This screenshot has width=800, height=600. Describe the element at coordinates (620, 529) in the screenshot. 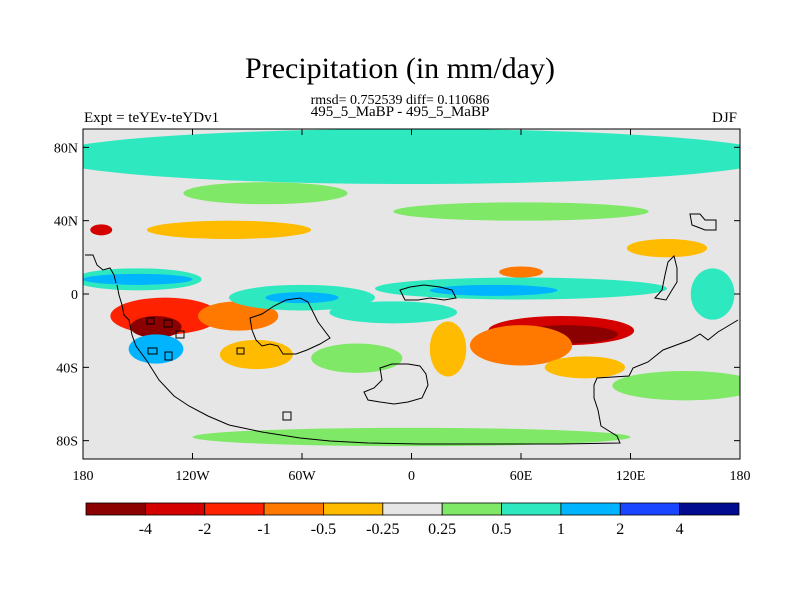

I see `colorbar-label-8: 2` at that location.